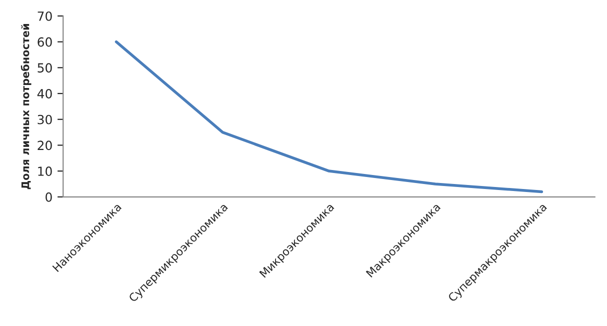 The height and width of the screenshot is (326, 607). What do you see at coordinates (44, 93) in the screenshot?
I see `y-tick-label: 40` at bounding box center [44, 93].